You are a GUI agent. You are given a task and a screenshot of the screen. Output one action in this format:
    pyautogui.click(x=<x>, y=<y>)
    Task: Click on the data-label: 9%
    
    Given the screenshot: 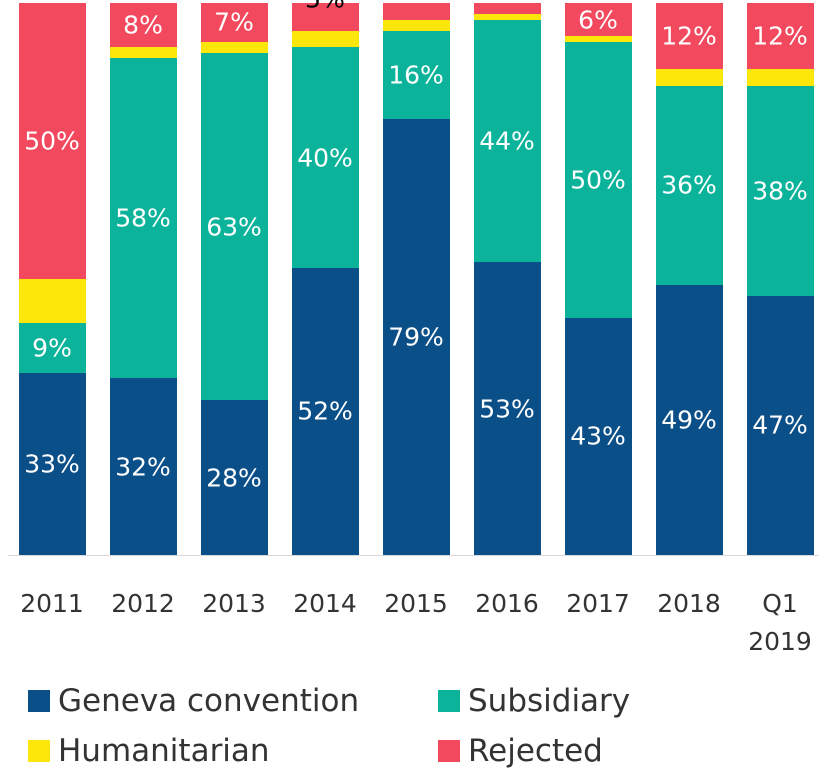 What is the action you would take?
    pyautogui.click(x=52, y=348)
    